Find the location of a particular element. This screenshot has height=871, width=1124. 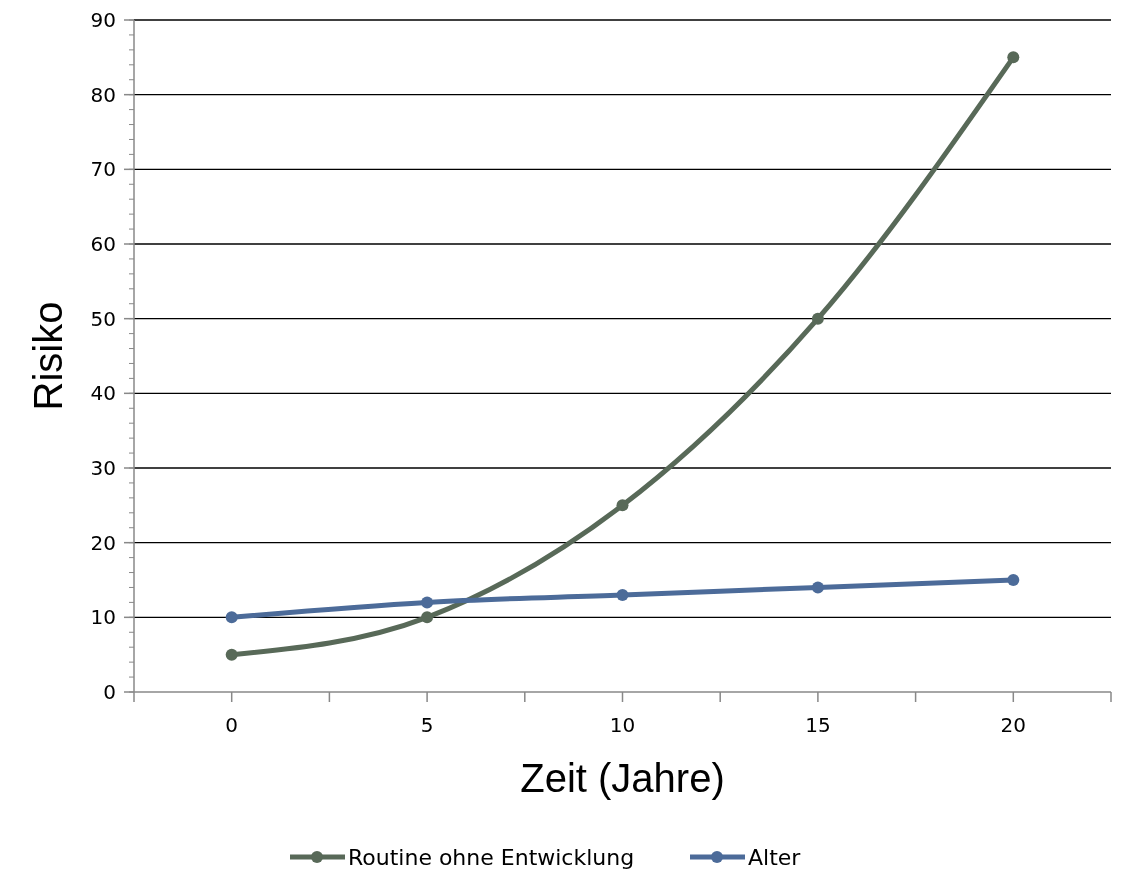

x-axis-title: Zeit (Jahre) is located at coordinates (622, 778).